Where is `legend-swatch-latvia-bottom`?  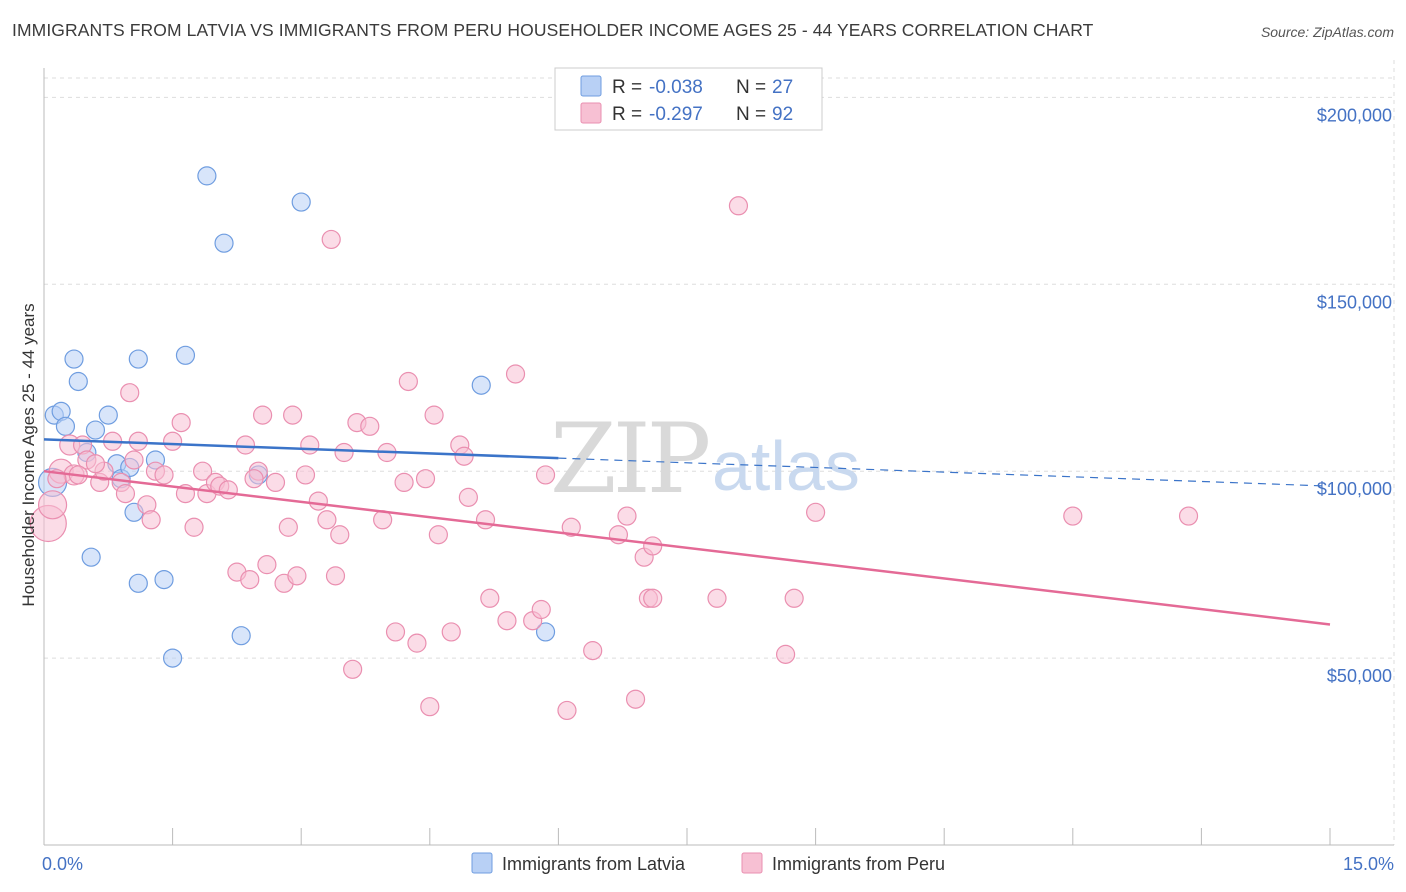 legend-swatch-latvia-bottom is located at coordinates (482, 863).